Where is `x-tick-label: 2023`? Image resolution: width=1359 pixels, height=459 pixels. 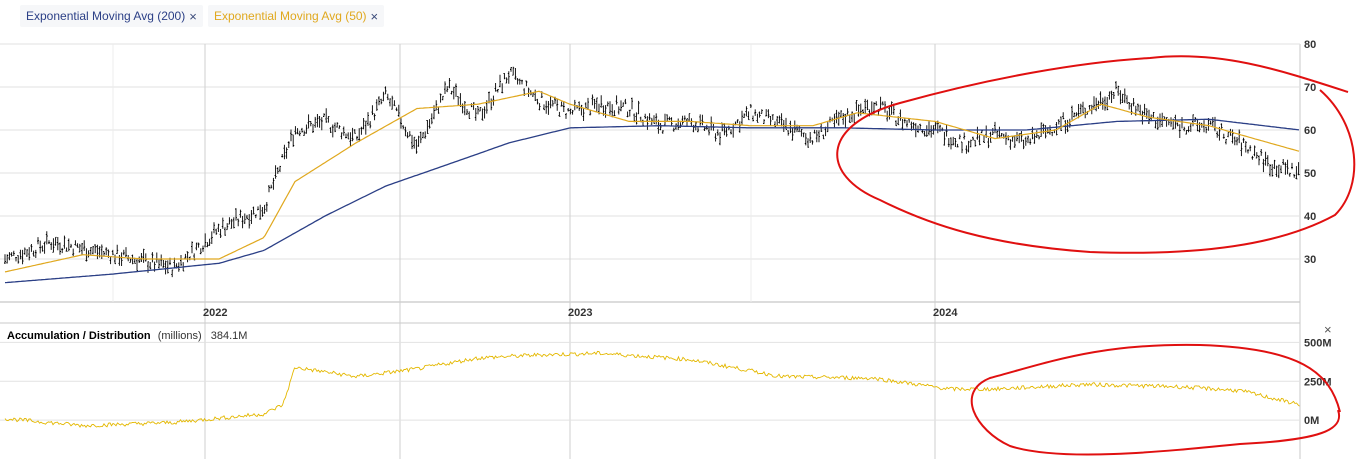
x-tick-label: 2023 is located at coordinates (580, 313).